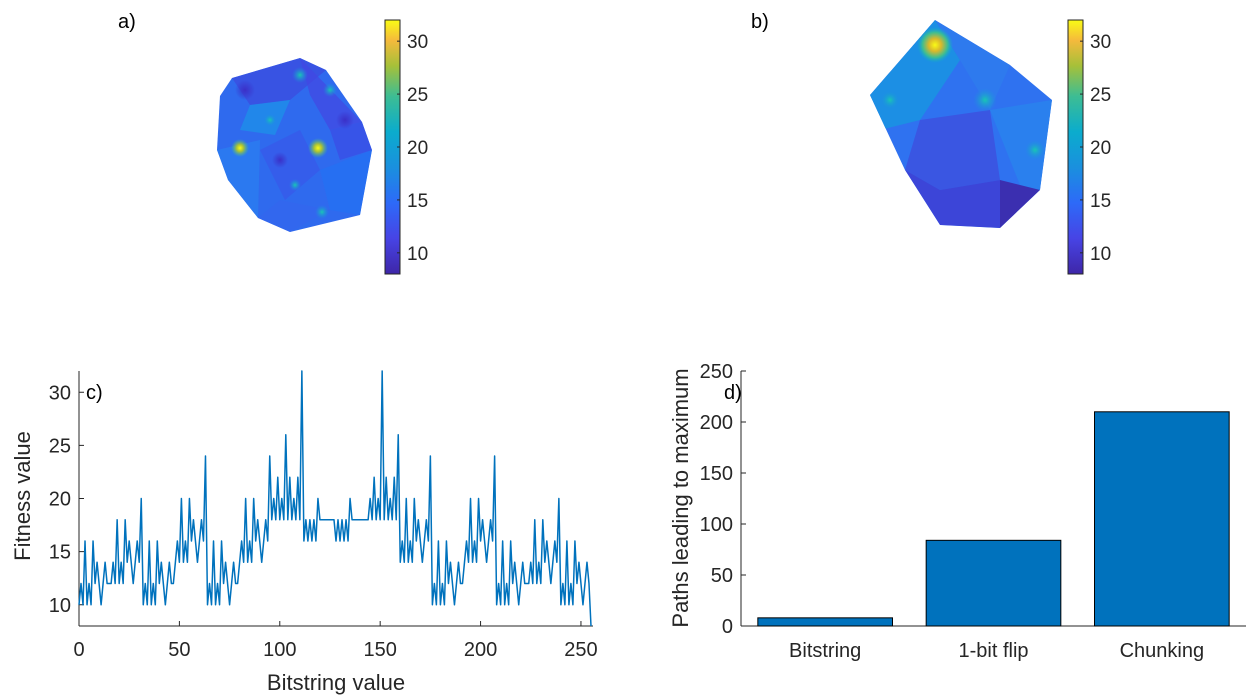 Image resolution: width=1246 pixels, height=698 pixels. Describe the element at coordinates (1100, 95) in the screenshot. I see `colorbar-b-tick-label: 25` at that location.